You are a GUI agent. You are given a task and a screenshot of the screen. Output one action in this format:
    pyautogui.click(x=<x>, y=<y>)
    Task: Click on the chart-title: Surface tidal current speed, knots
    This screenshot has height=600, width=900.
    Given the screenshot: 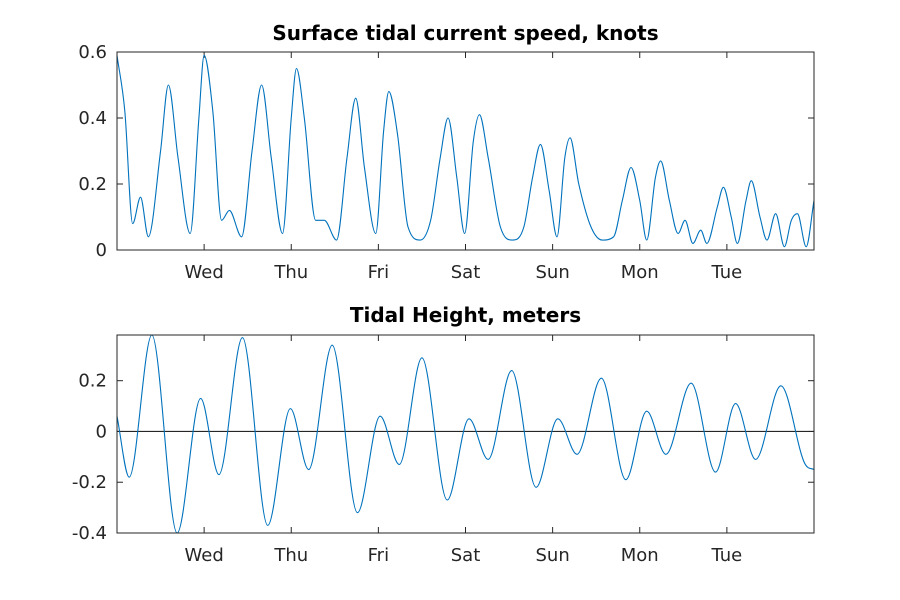 What is the action you would take?
    pyautogui.click(x=465, y=33)
    